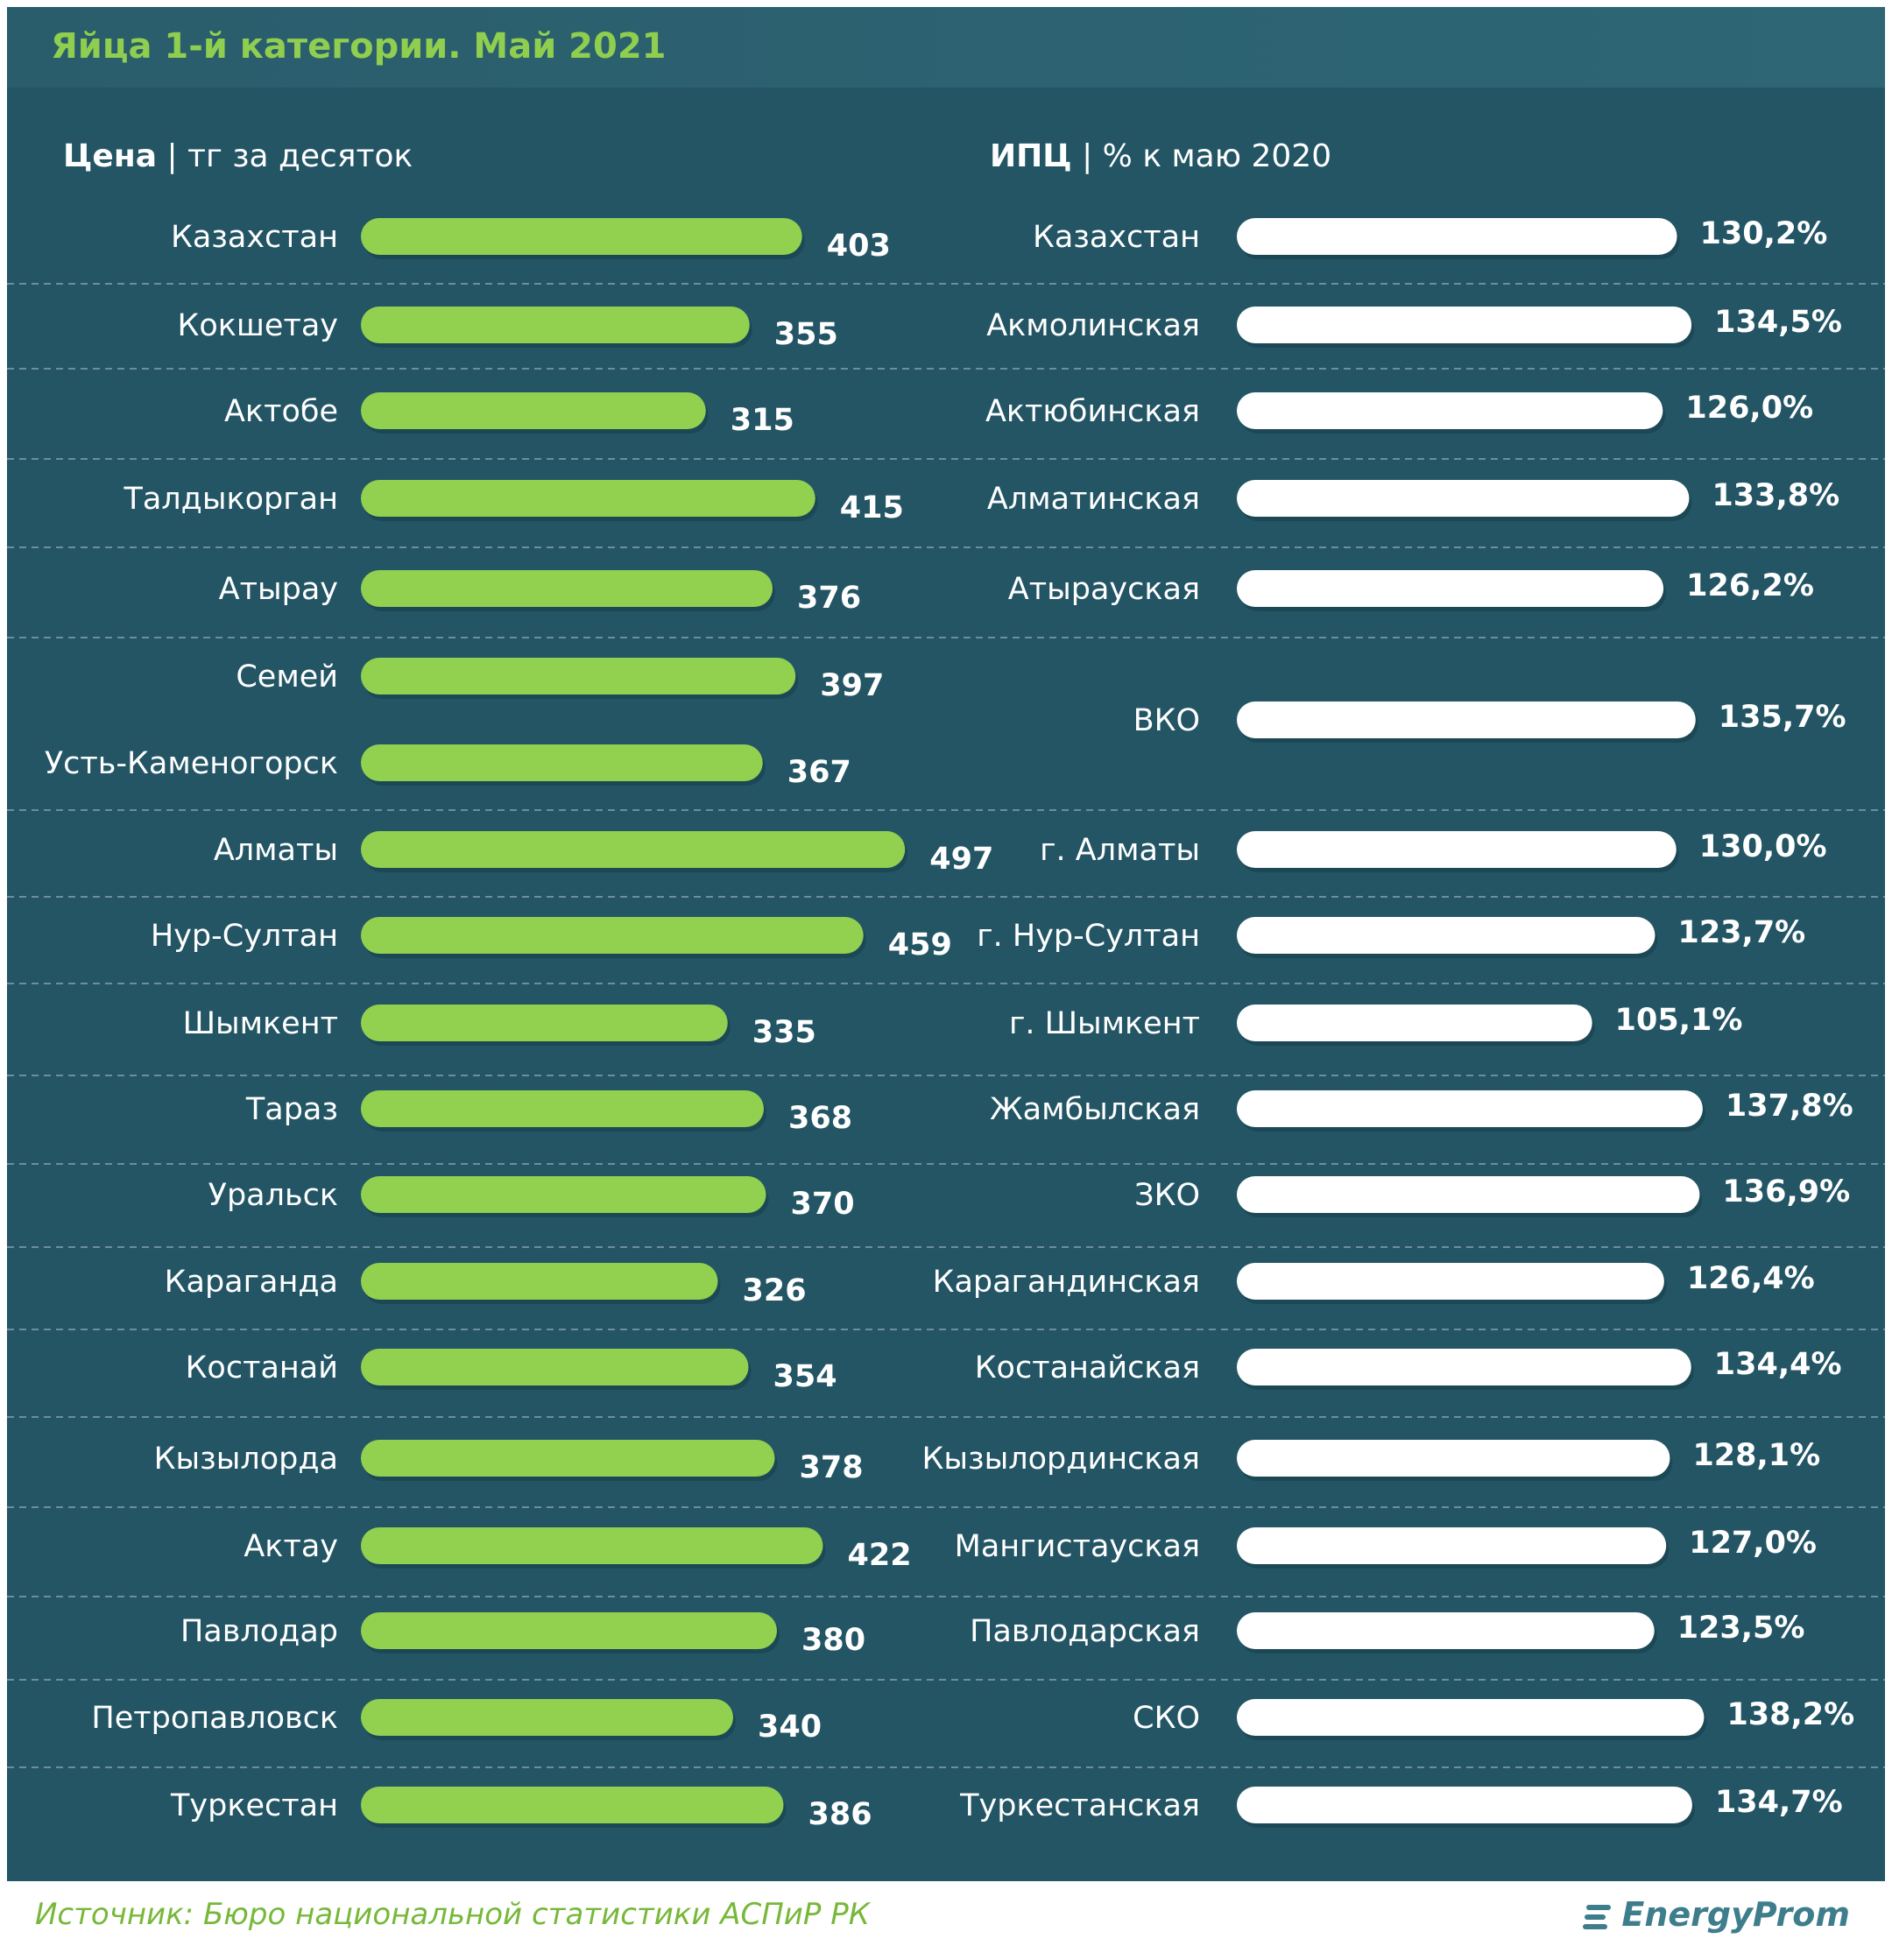 The image size is (1892, 1960). What do you see at coordinates (1786, 1191) in the screenshot?
I see `cpi-value-label: 136,9%` at bounding box center [1786, 1191].